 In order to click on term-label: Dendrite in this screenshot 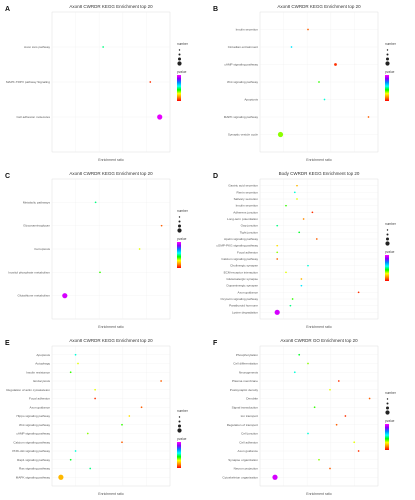, I will do `click(252, 399)`.